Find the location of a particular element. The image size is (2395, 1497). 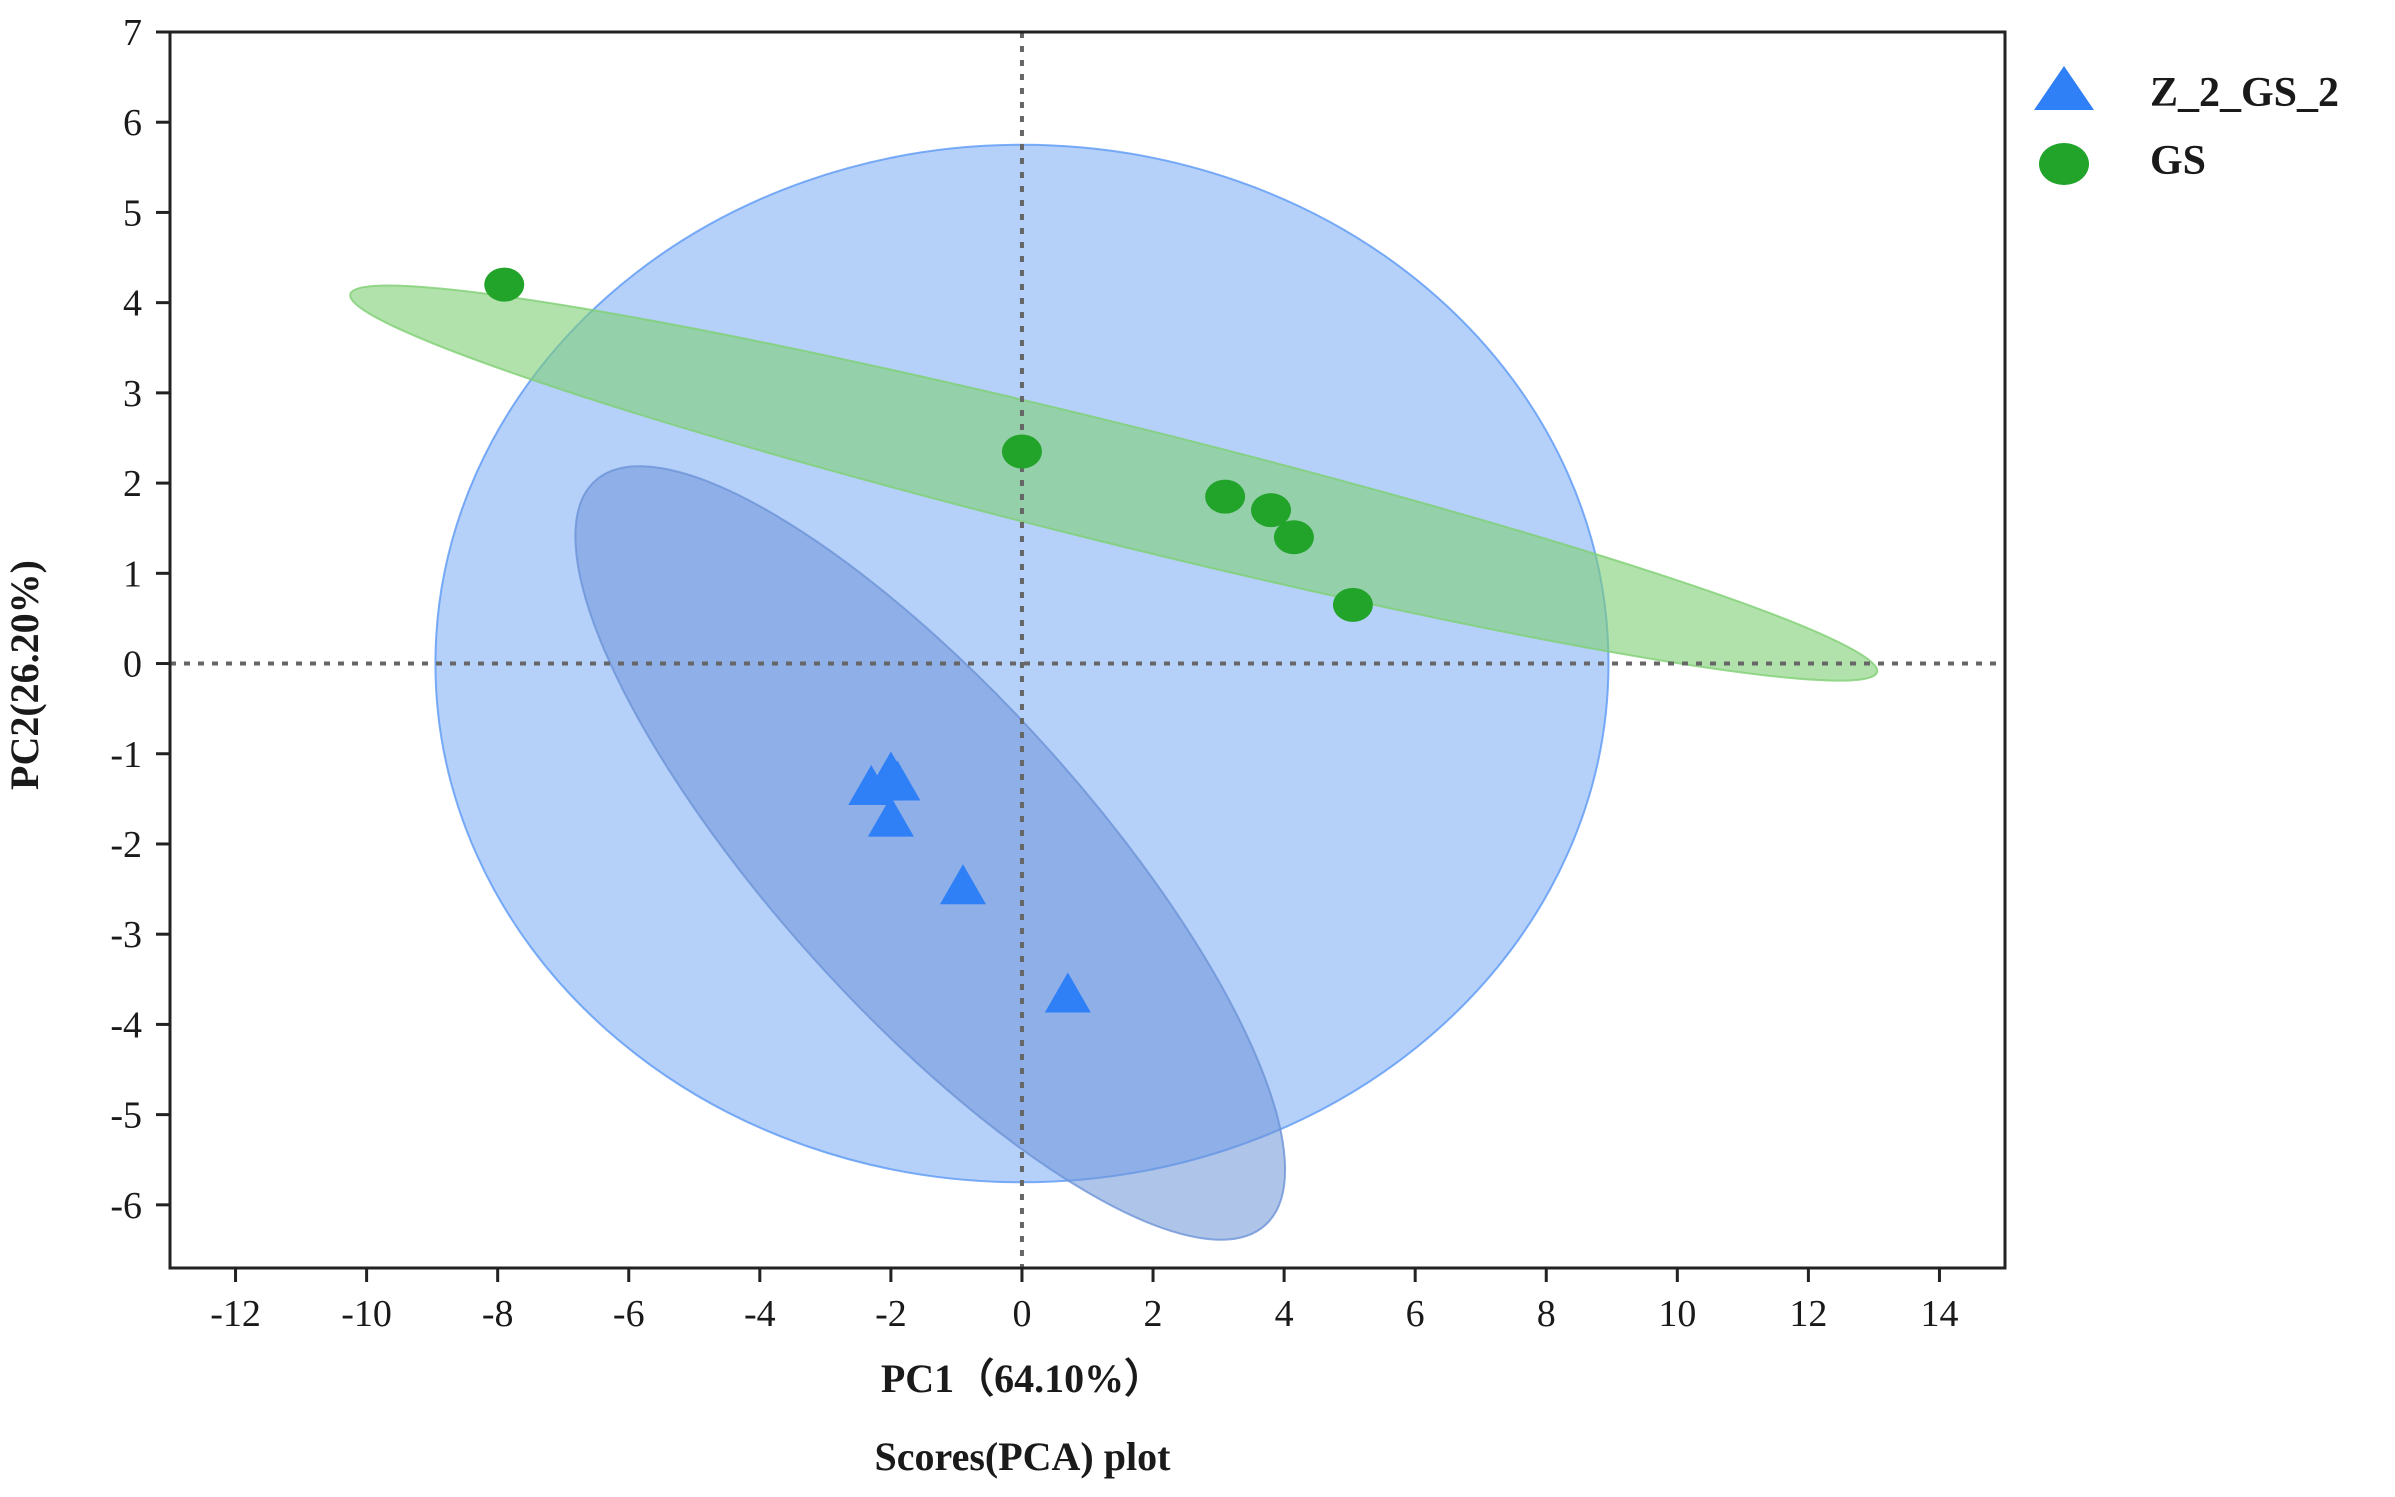

x-tick-label: -2 is located at coordinates (891, 1314).